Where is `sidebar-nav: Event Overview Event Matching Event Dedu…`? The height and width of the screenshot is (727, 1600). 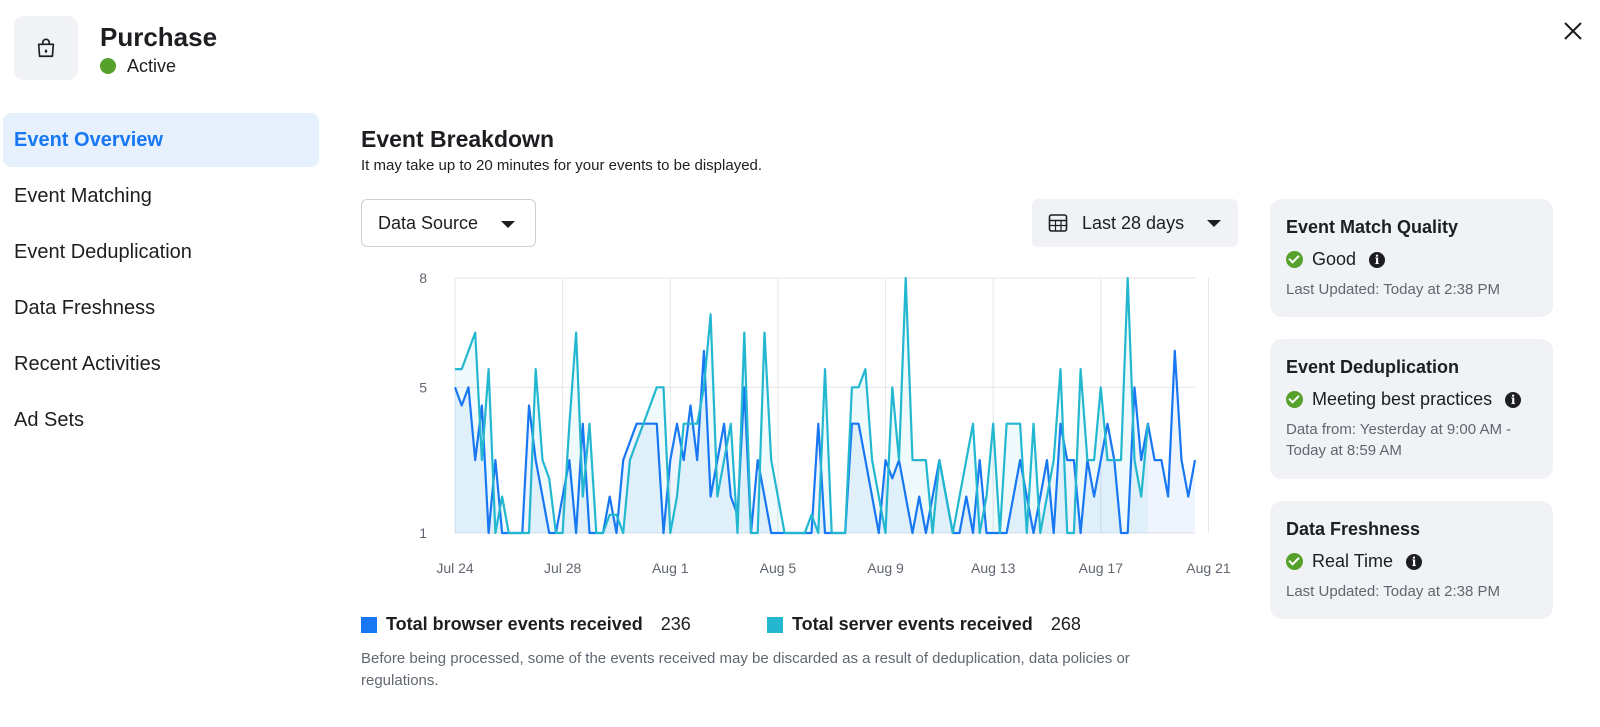
sidebar-nav: Event Overview Event Matching Event Dedu… is located at coordinates (161, 281).